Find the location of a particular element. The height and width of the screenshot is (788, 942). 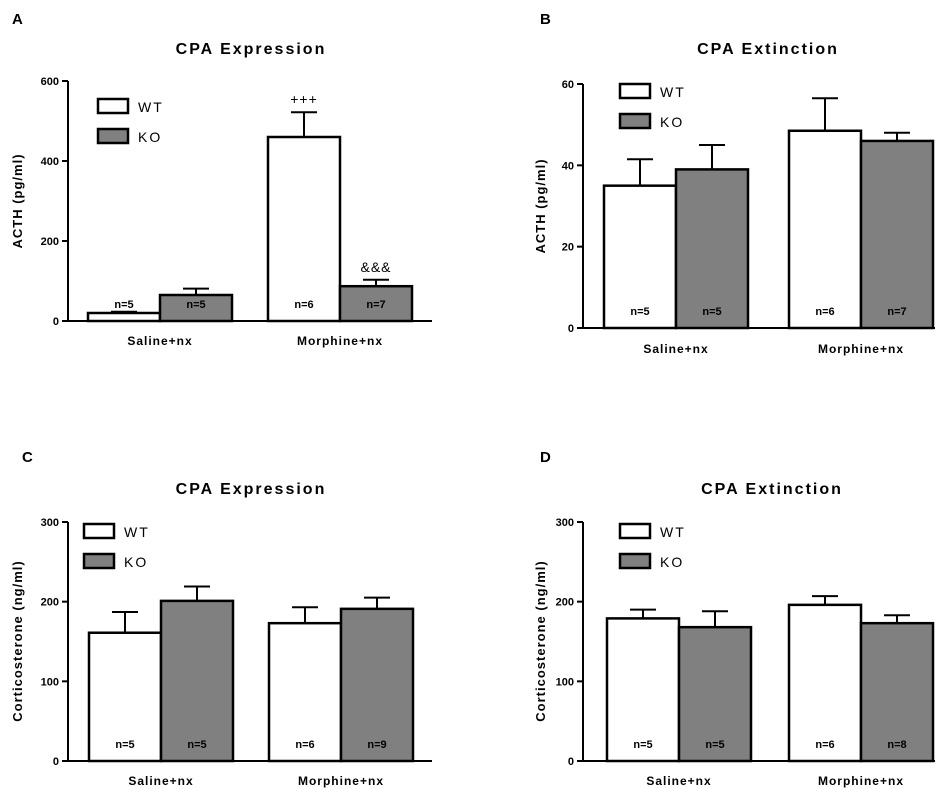

y-tick-label: 20 is located at coordinates (568, 248).